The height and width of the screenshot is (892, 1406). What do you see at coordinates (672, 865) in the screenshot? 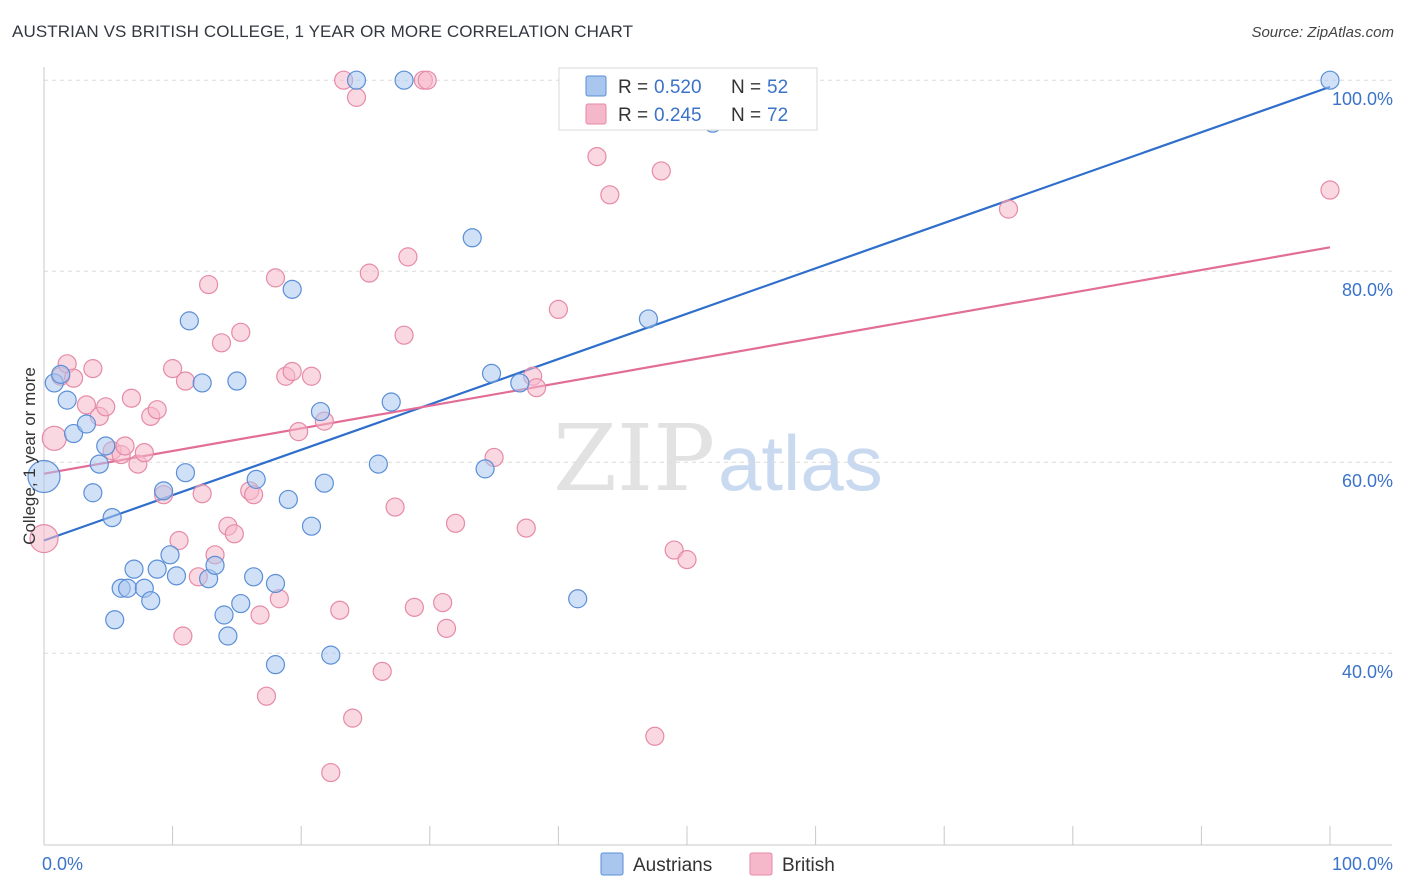
I see `bottom-legend-austrians: Austrians` at bounding box center [672, 865].